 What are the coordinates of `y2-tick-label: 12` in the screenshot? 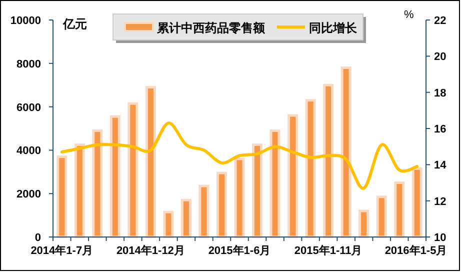 It's located at (440, 202).